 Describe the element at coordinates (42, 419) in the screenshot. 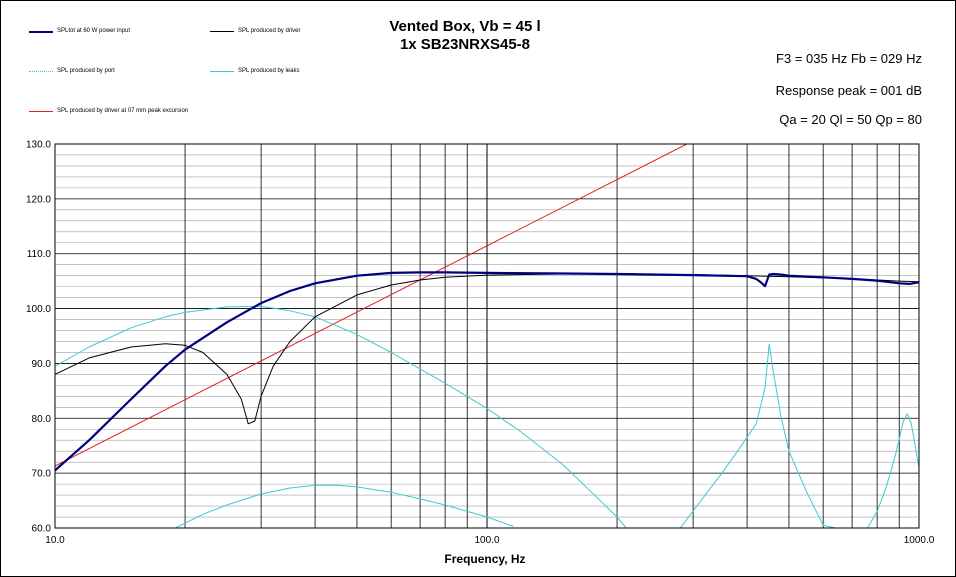

I see `y-tick-label: 80.0` at that location.